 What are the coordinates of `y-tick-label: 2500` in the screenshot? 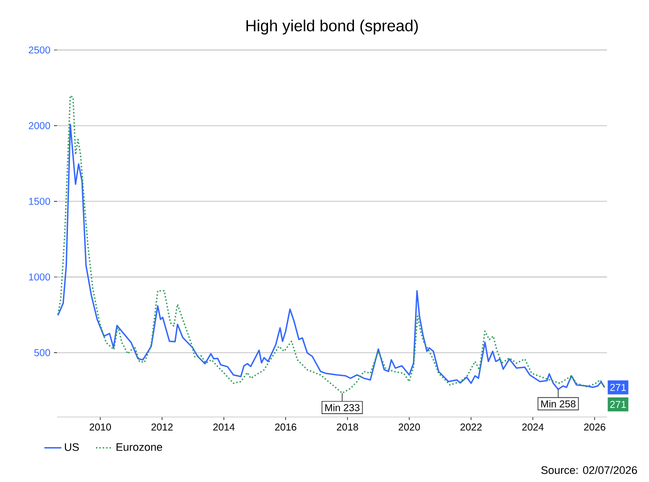 It's located at (39, 50).